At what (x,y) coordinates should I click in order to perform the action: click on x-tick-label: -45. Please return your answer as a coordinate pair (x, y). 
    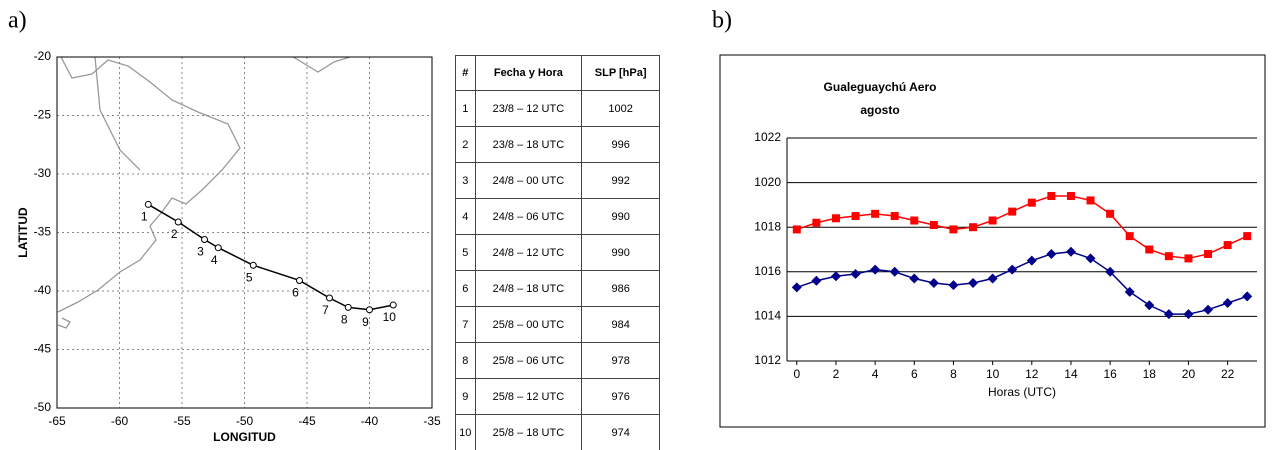
    Looking at the image, I should click on (307, 421).